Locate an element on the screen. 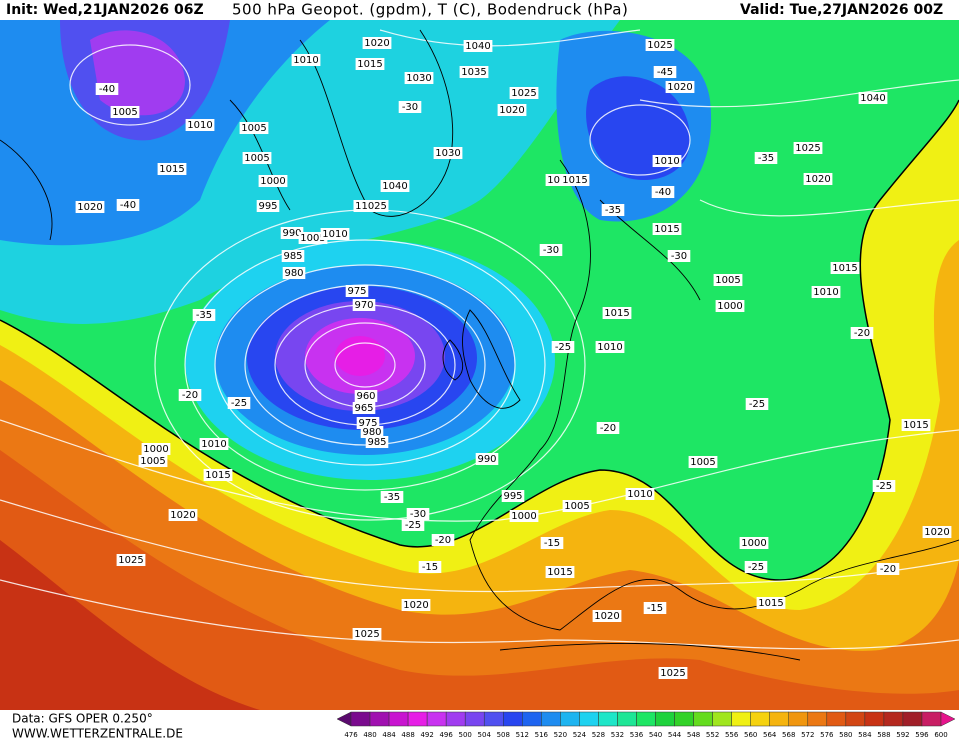  isobar-label: 980 is located at coordinates (371, 432).